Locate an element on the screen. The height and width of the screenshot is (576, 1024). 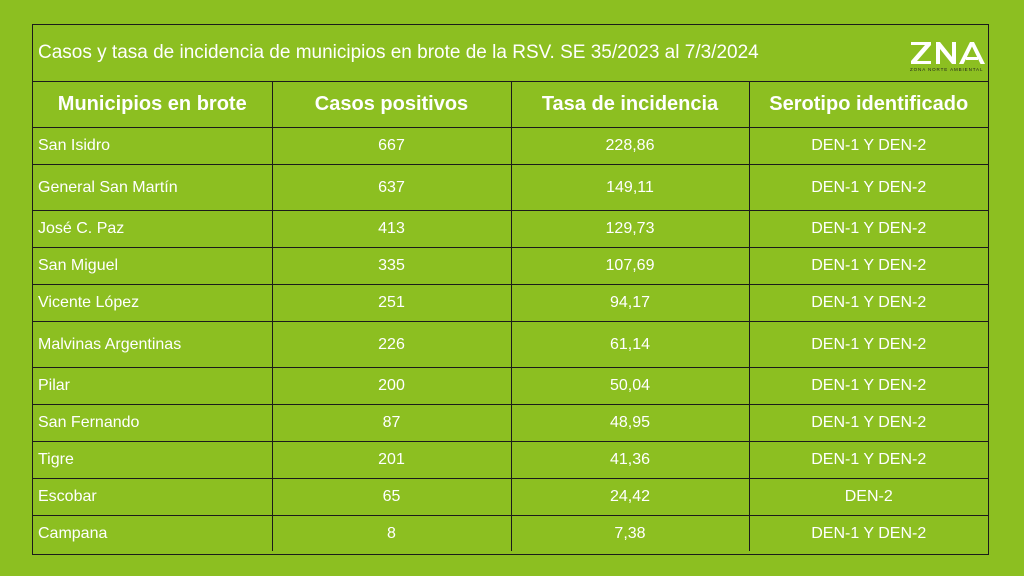
cell-tasa: 228,86 is located at coordinates (630, 146).